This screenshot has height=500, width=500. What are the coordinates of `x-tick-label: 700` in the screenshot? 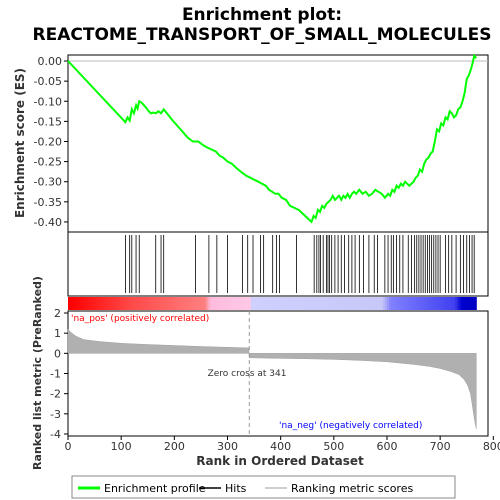 It's located at (440, 446).